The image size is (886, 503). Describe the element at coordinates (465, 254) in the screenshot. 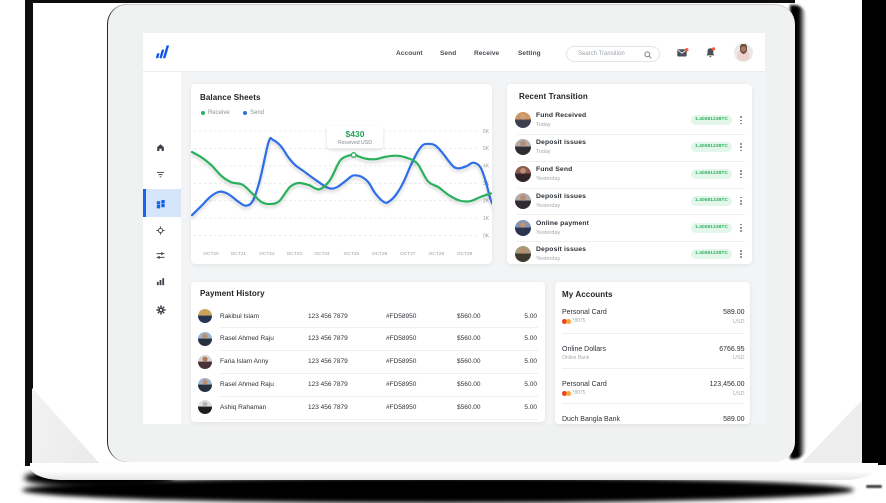

I see `svg-text: OCT29` at that location.